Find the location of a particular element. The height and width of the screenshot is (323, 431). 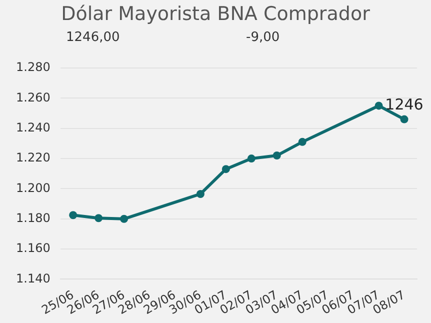

y-tick-label: 1.280 is located at coordinates (33, 67).